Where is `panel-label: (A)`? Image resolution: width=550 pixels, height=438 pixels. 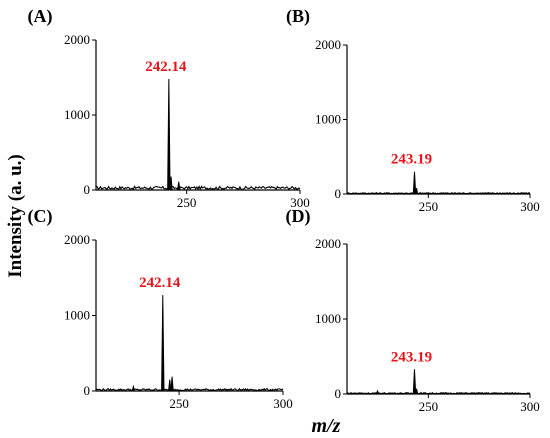
panel-label: (A) is located at coordinates (40, 16).